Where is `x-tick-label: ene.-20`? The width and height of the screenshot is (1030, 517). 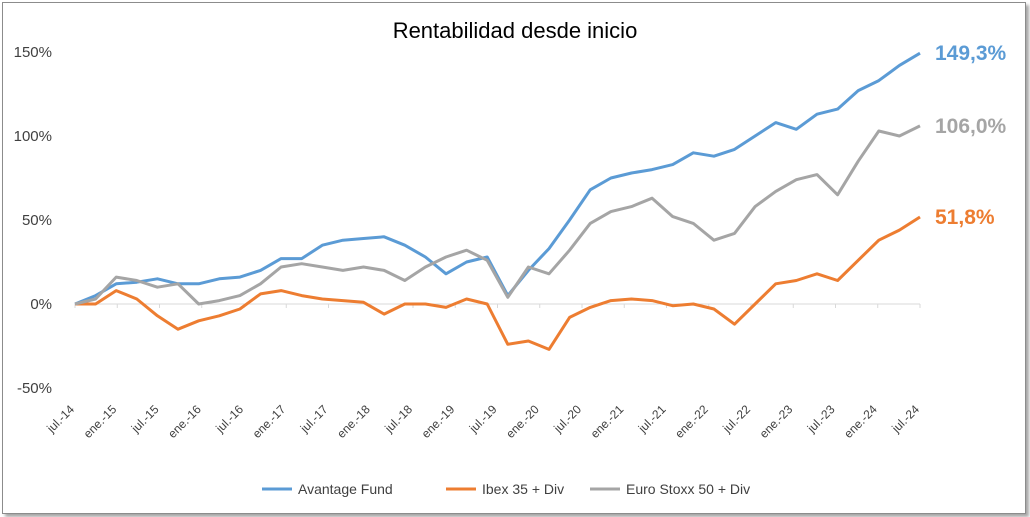
x-tick-label: ene.-20 is located at coordinates (522, 421).